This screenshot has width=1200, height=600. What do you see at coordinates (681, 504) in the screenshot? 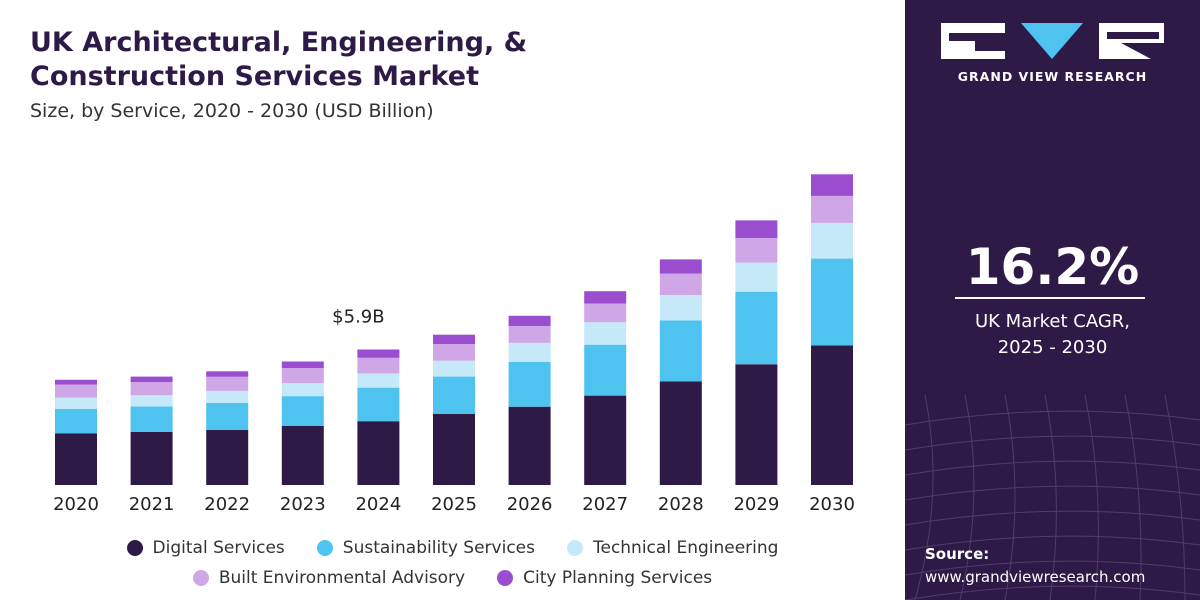
I see `x-tick-label: 2028` at bounding box center [681, 504].